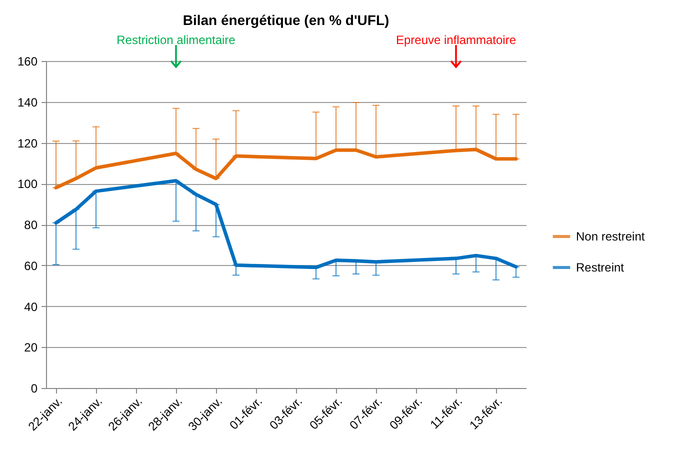 The image size is (684, 454). What do you see at coordinates (27, 61) in the screenshot?
I see `y-tick-label: 160` at bounding box center [27, 61].